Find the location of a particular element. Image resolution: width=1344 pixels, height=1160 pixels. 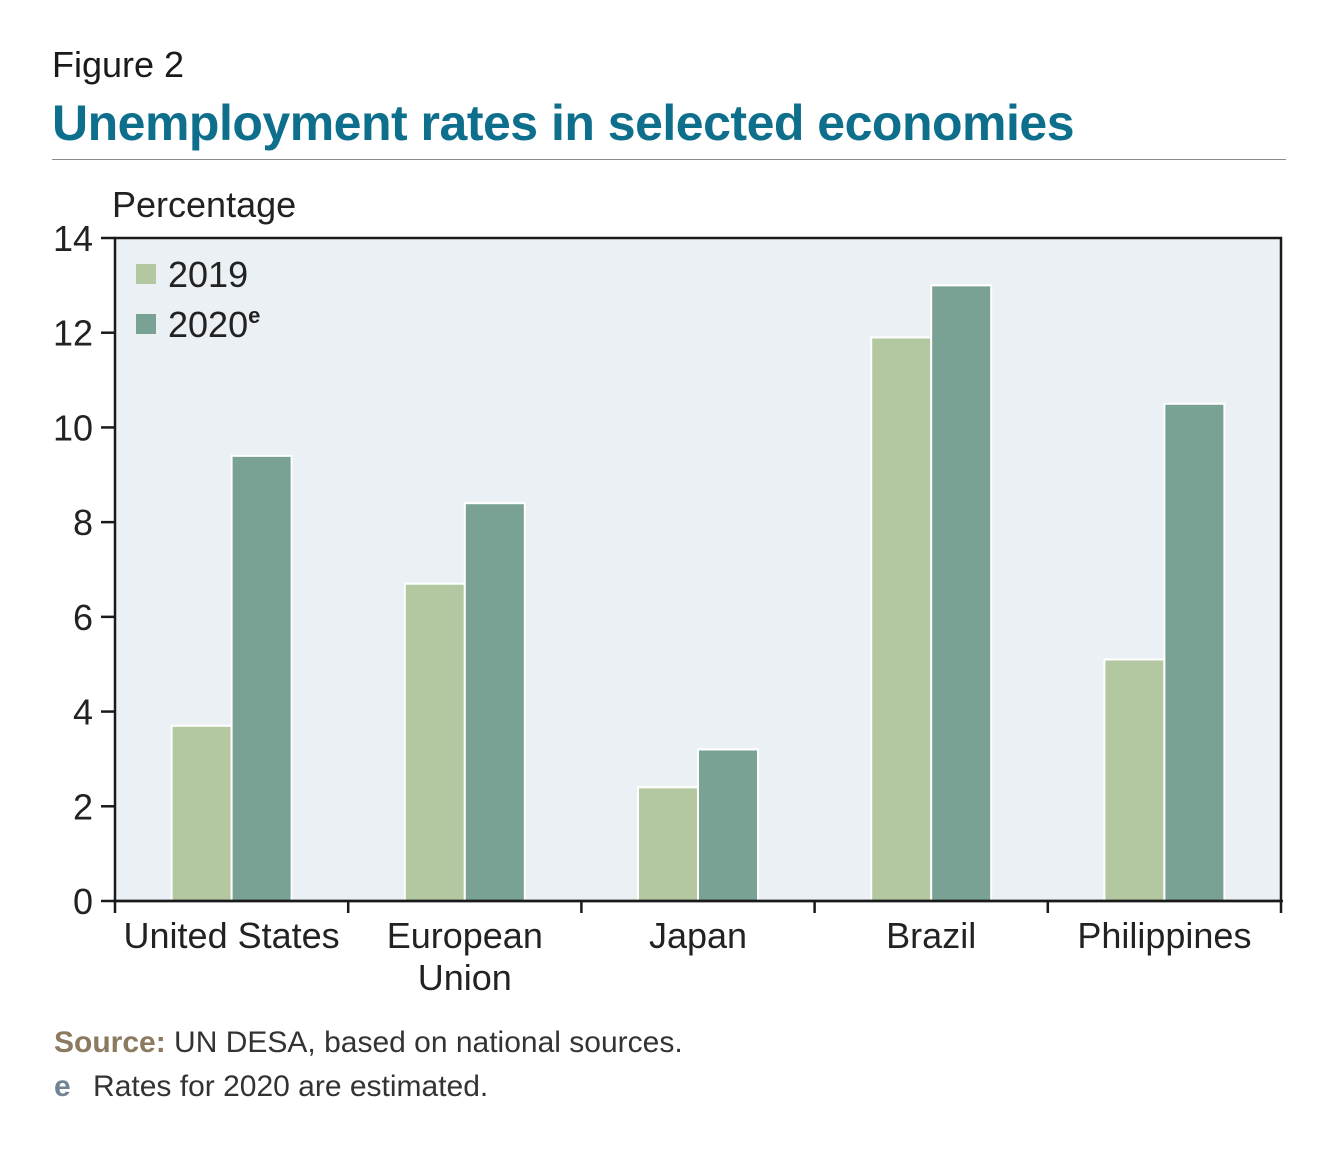

x-category-label: Union is located at coordinates (465, 977).